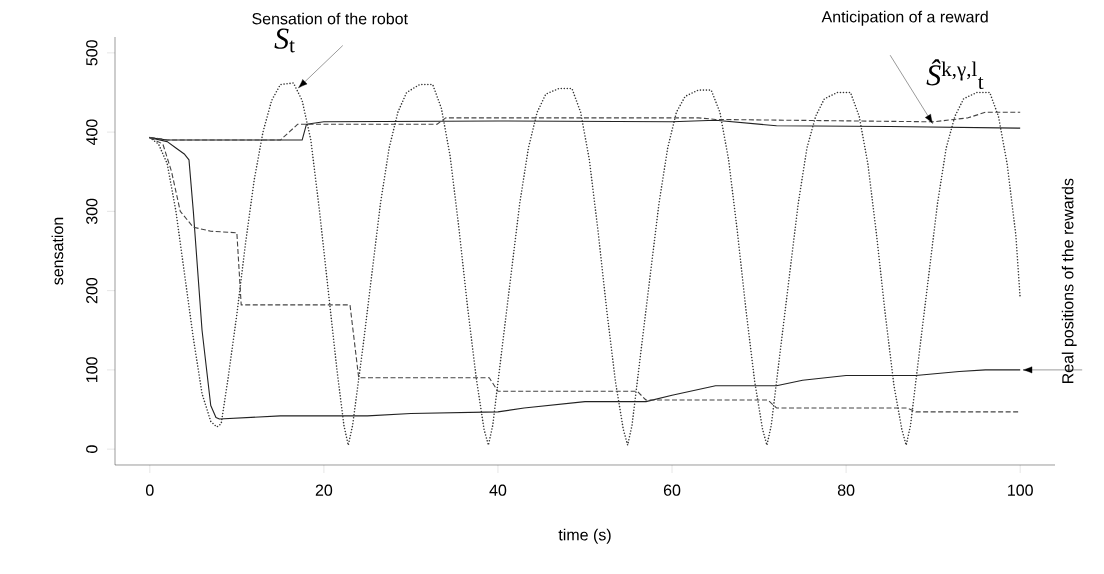 The height and width of the screenshot is (574, 1104). What do you see at coordinates (92, 290) in the screenshot?
I see `y-tick-label: 200` at bounding box center [92, 290].